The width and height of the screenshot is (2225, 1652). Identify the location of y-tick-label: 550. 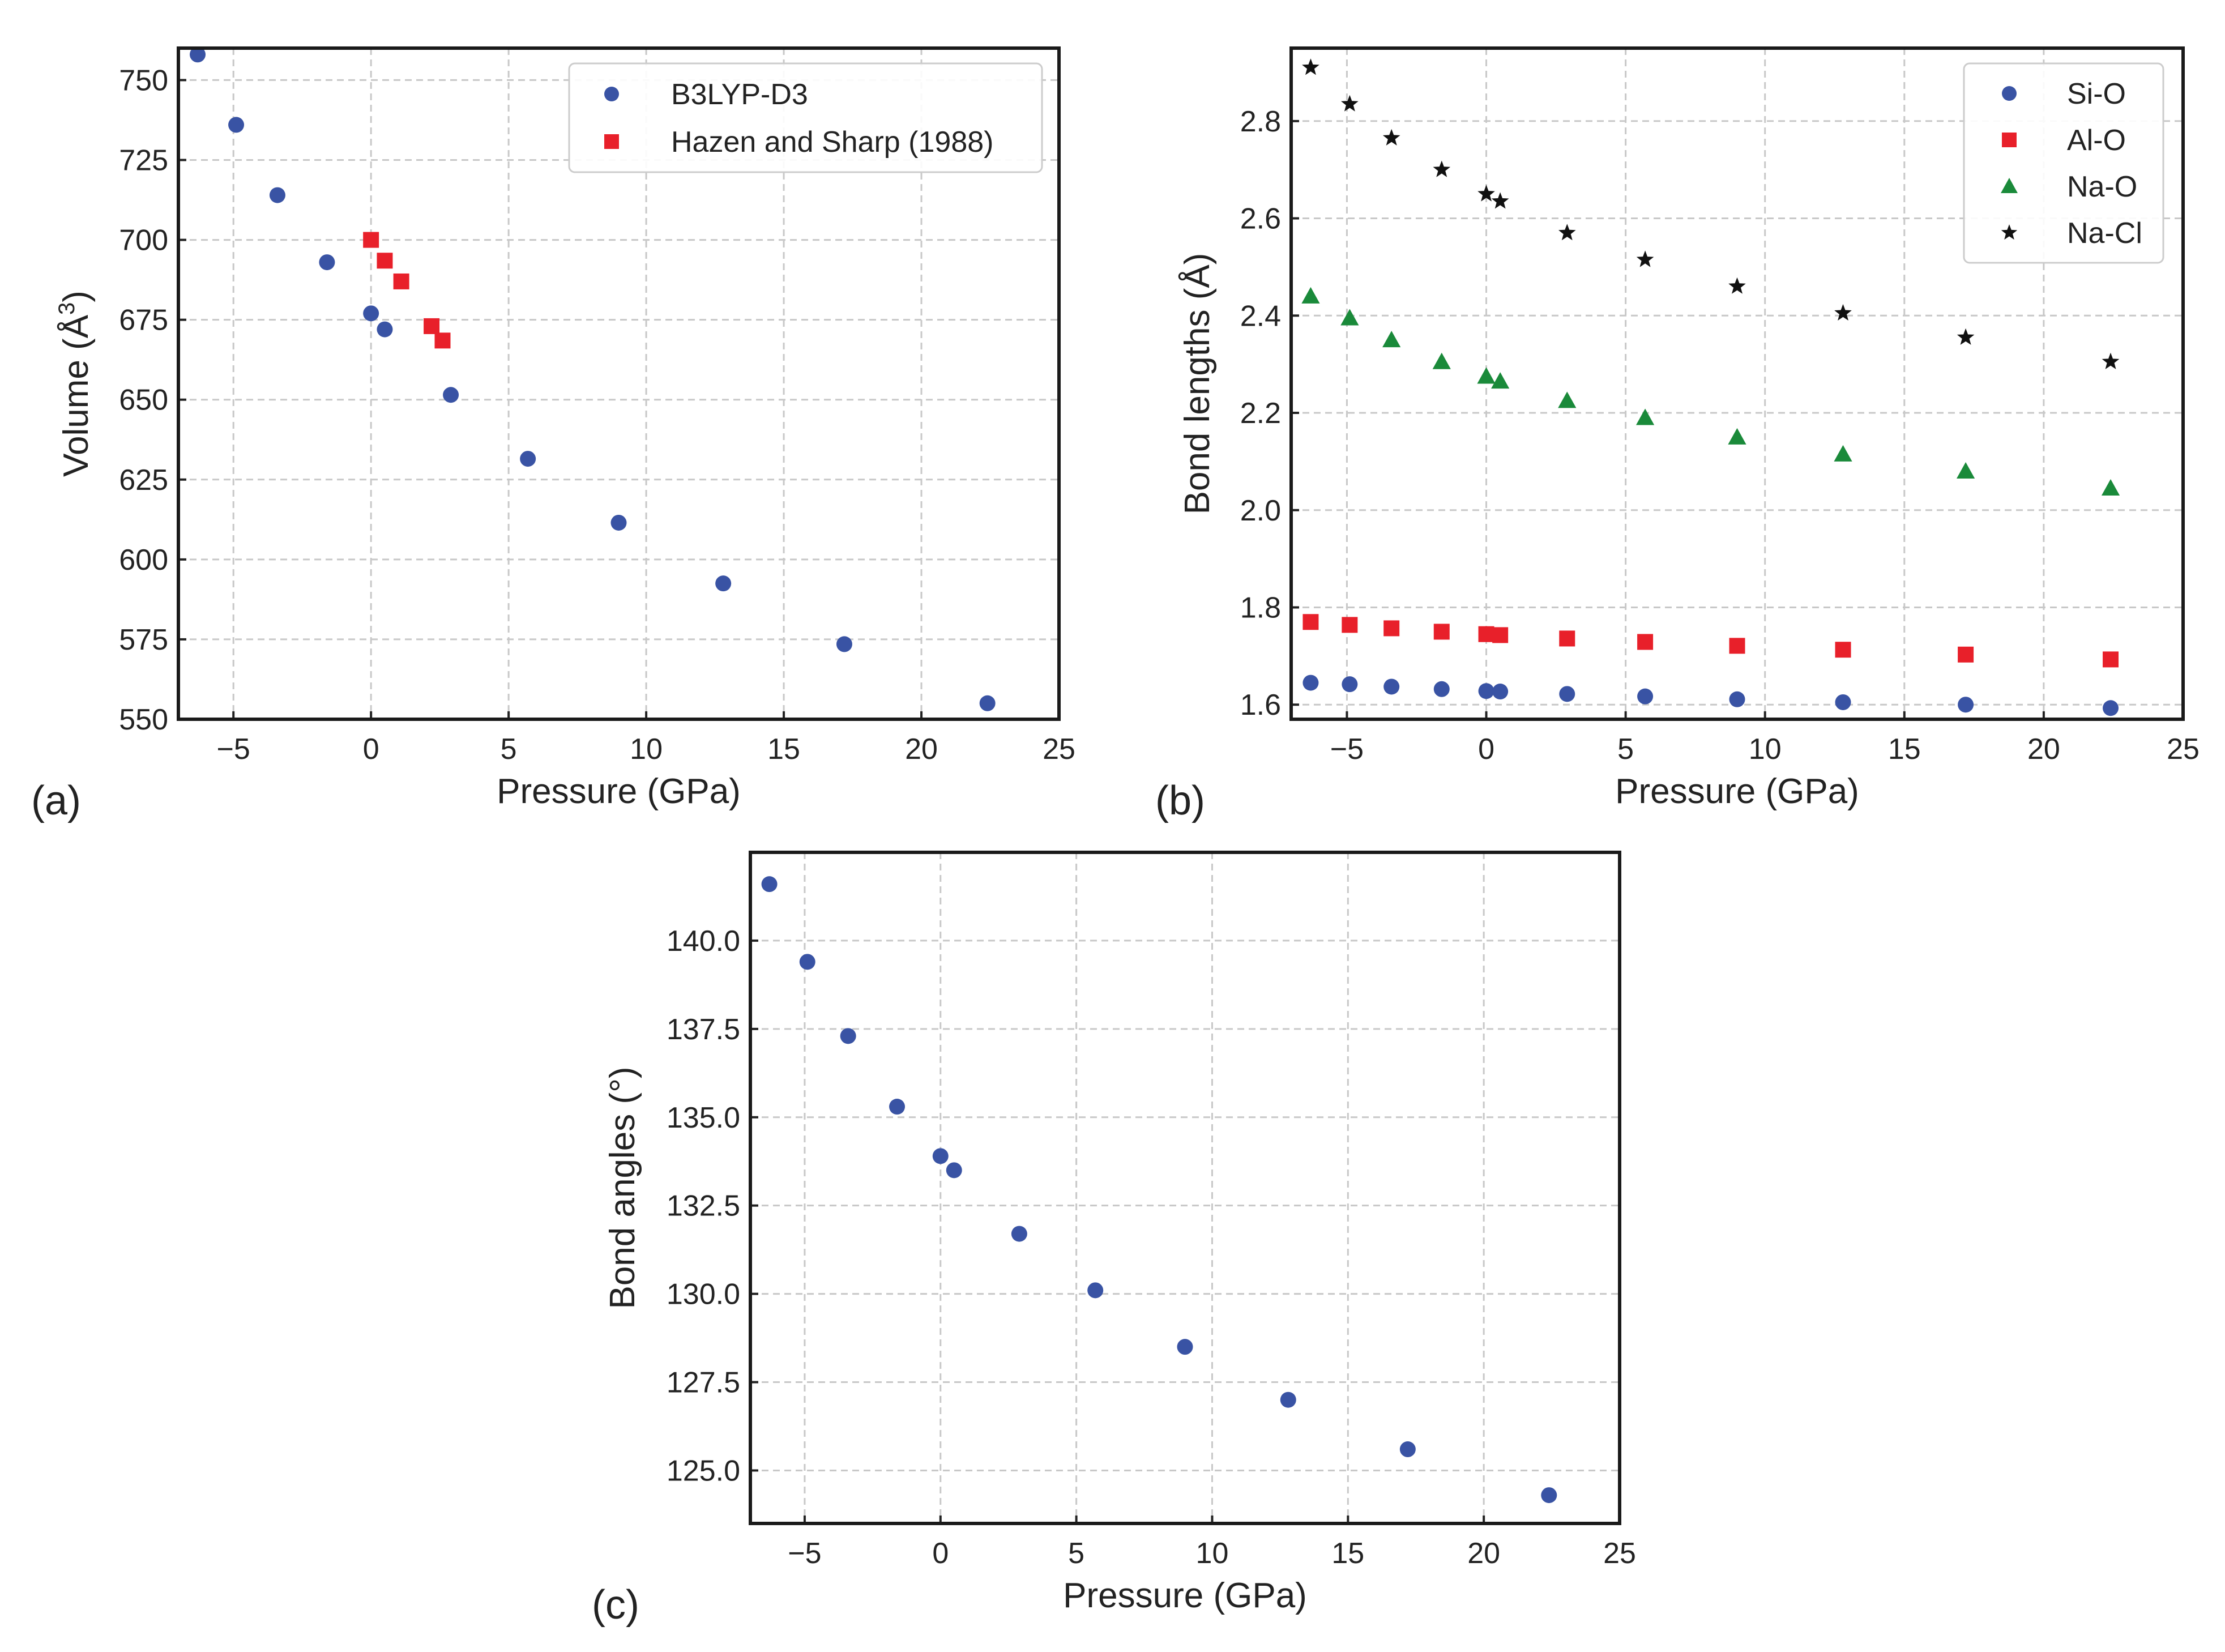
(143, 720).